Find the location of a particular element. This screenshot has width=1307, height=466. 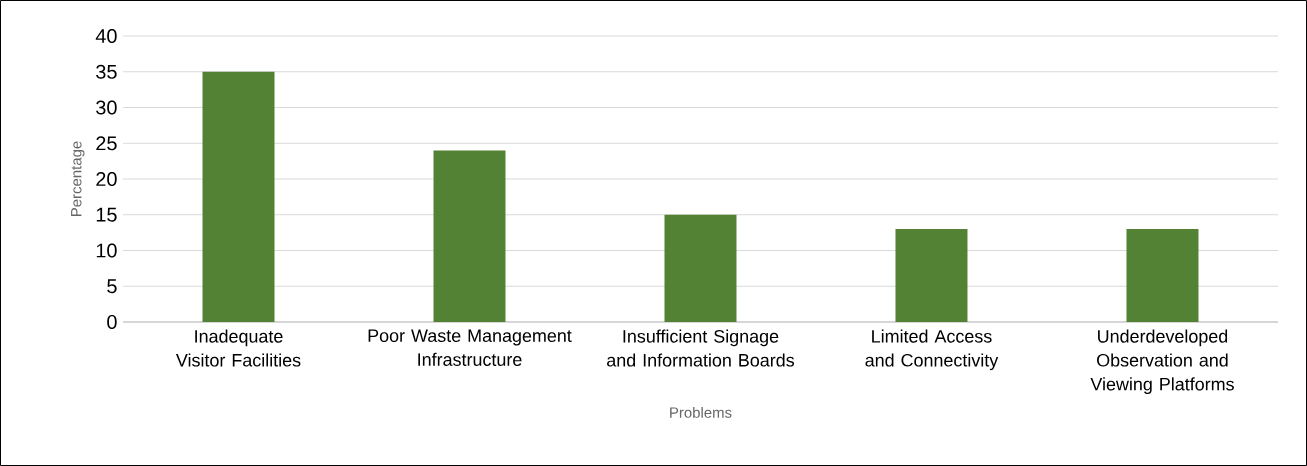

x-tick-label: Poor Waste Management Infrastructure is located at coordinates (470, 347).